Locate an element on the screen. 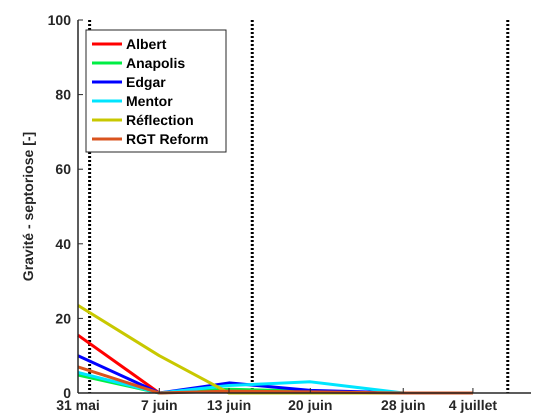 The width and height of the screenshot is (537, 420). y-axis-title: Gravité - septoriose [-] is located at coordinates (28, 207).